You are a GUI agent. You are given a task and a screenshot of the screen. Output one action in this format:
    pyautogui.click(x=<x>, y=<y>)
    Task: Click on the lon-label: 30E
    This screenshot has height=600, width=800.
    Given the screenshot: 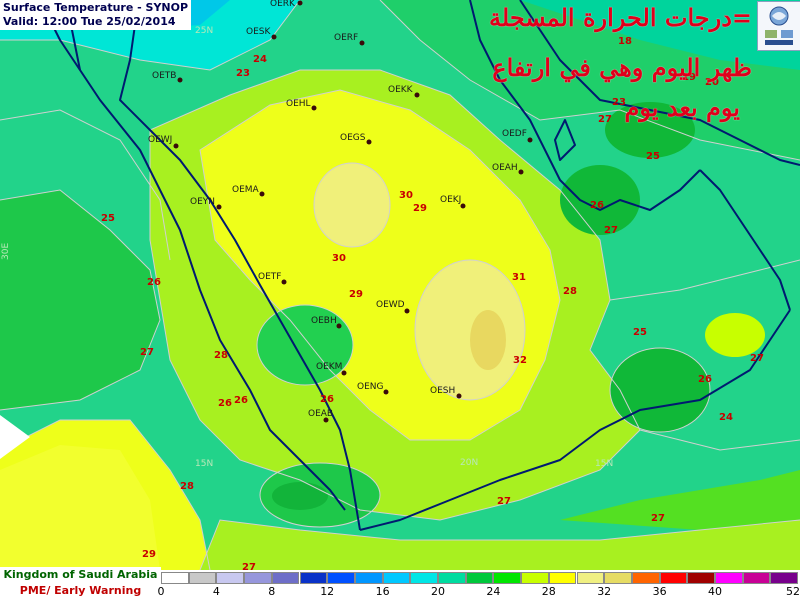 What is the action you would take?
    pyautogui.click(x=6, y=251)
    